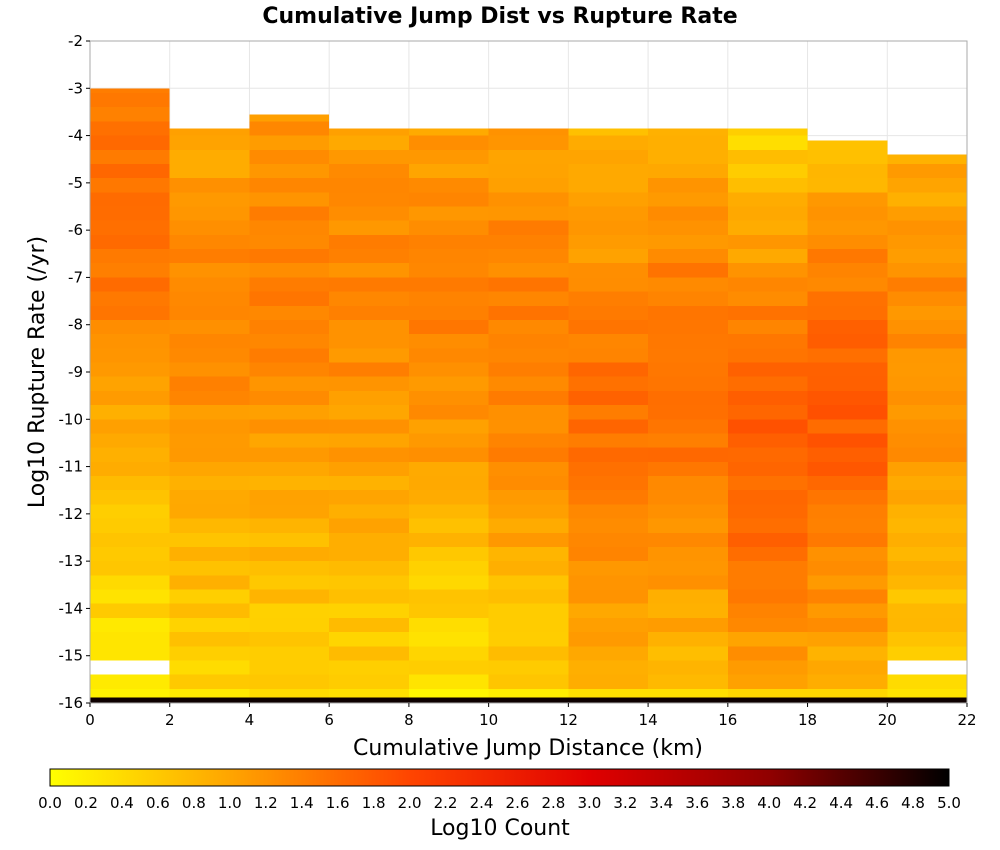 The width and height of the screenshot is (1000, 850). What do you see at coordinates (71, 561) in the screenshot?
I see `y-tick-label: -13` at bounding box center [71, 561].